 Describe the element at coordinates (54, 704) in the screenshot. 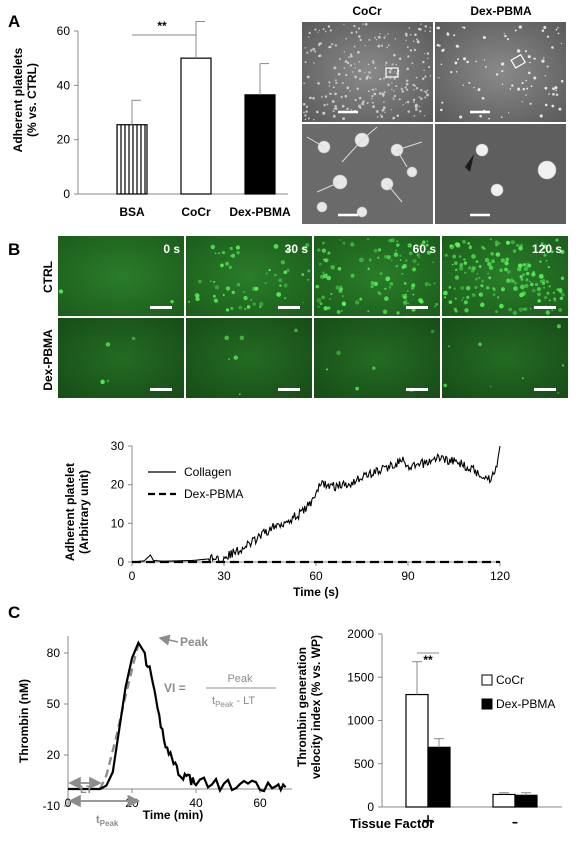

I see `panel-c-left-y-tick-label: 50` at that location.